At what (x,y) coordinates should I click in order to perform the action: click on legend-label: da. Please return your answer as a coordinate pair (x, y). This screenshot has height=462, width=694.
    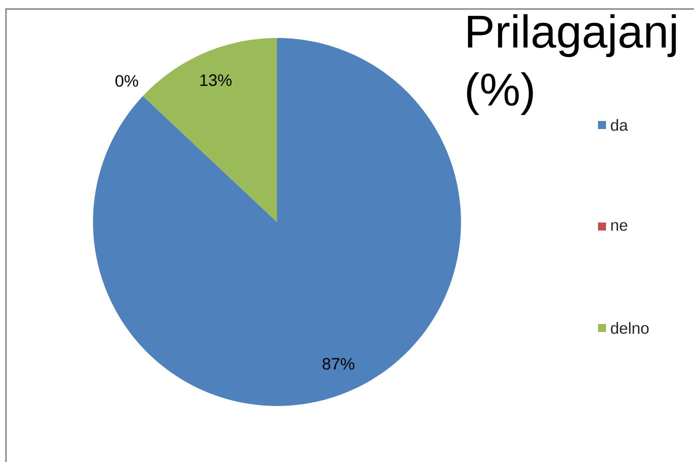
    Looking at the image, I should click on (619, 125).